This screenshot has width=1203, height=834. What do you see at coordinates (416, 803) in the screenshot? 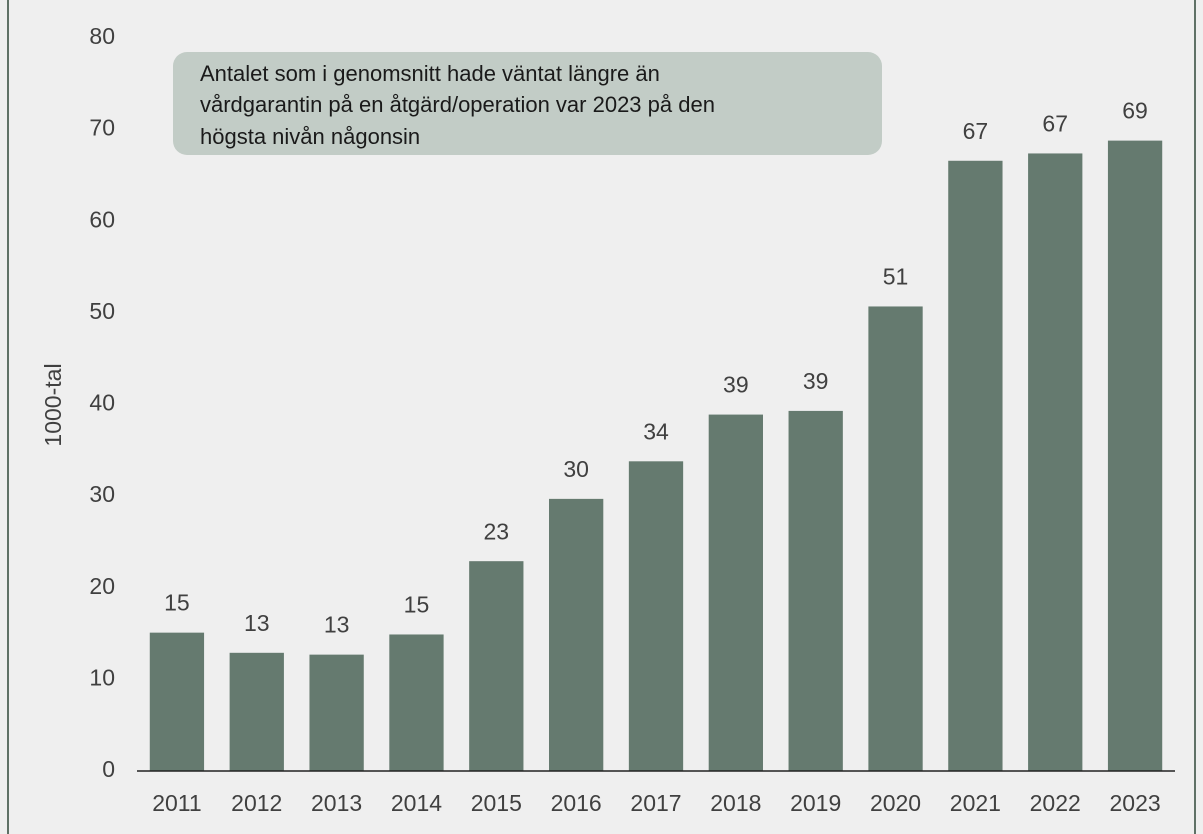
I see `x-tick-label: 2014` at bounding box center [416, 803].